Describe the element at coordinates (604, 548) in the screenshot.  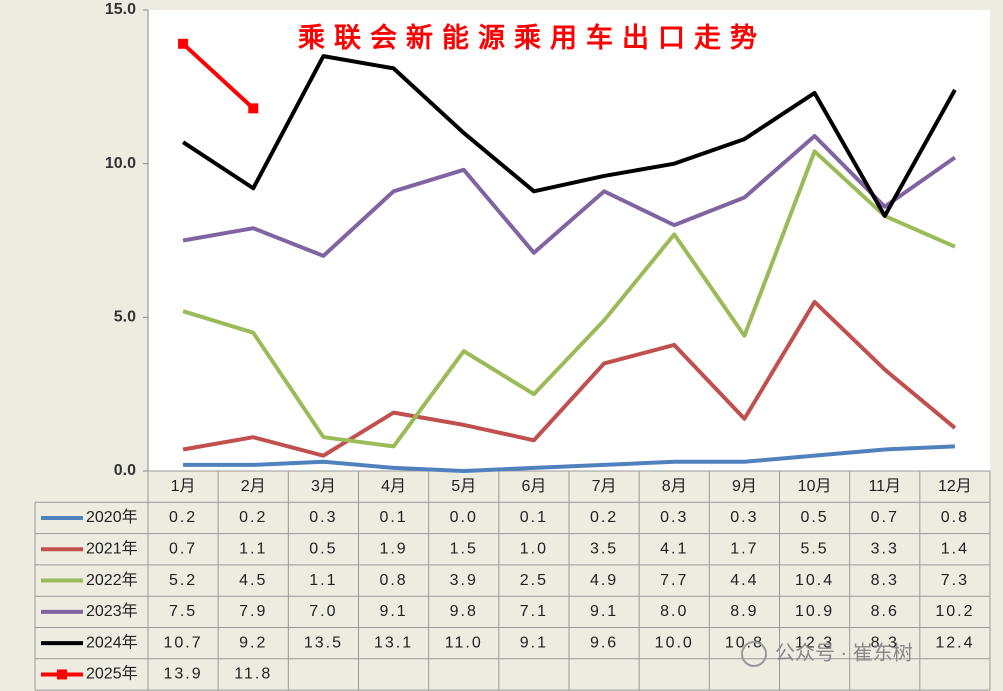
I see `table-value: 3.5` at that location.